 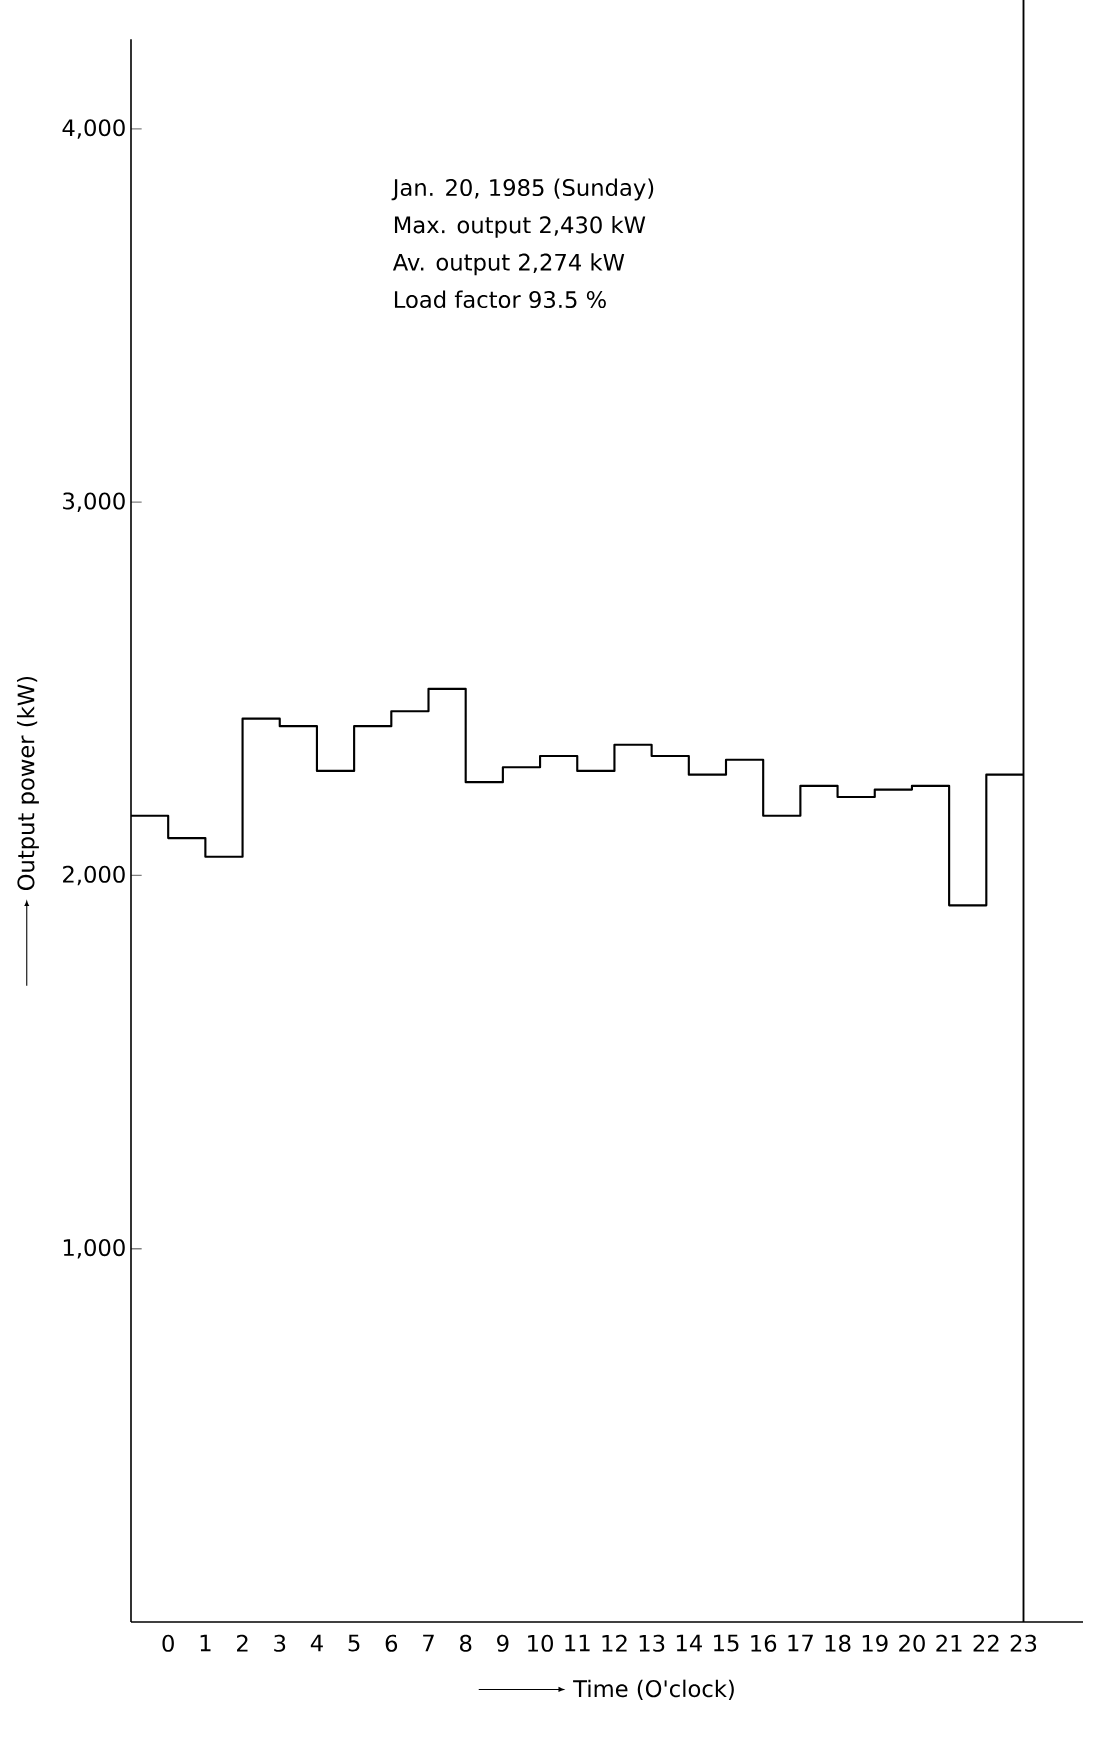 I want to click on x-tick-label: 21, so click(x=949, y=1643).